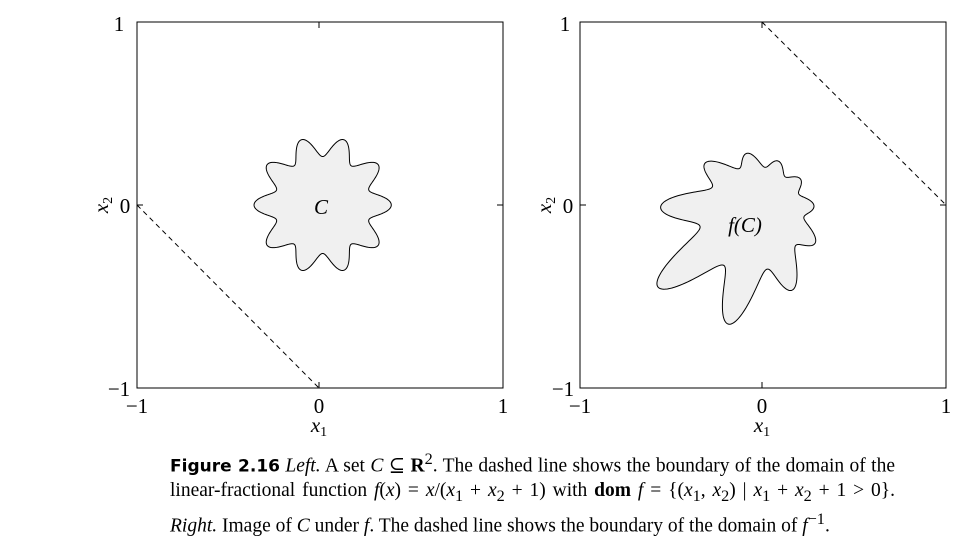 The width and height of the screenshot is (969, 560). I want to click on caption-text-a: A set, so click(344, 466).